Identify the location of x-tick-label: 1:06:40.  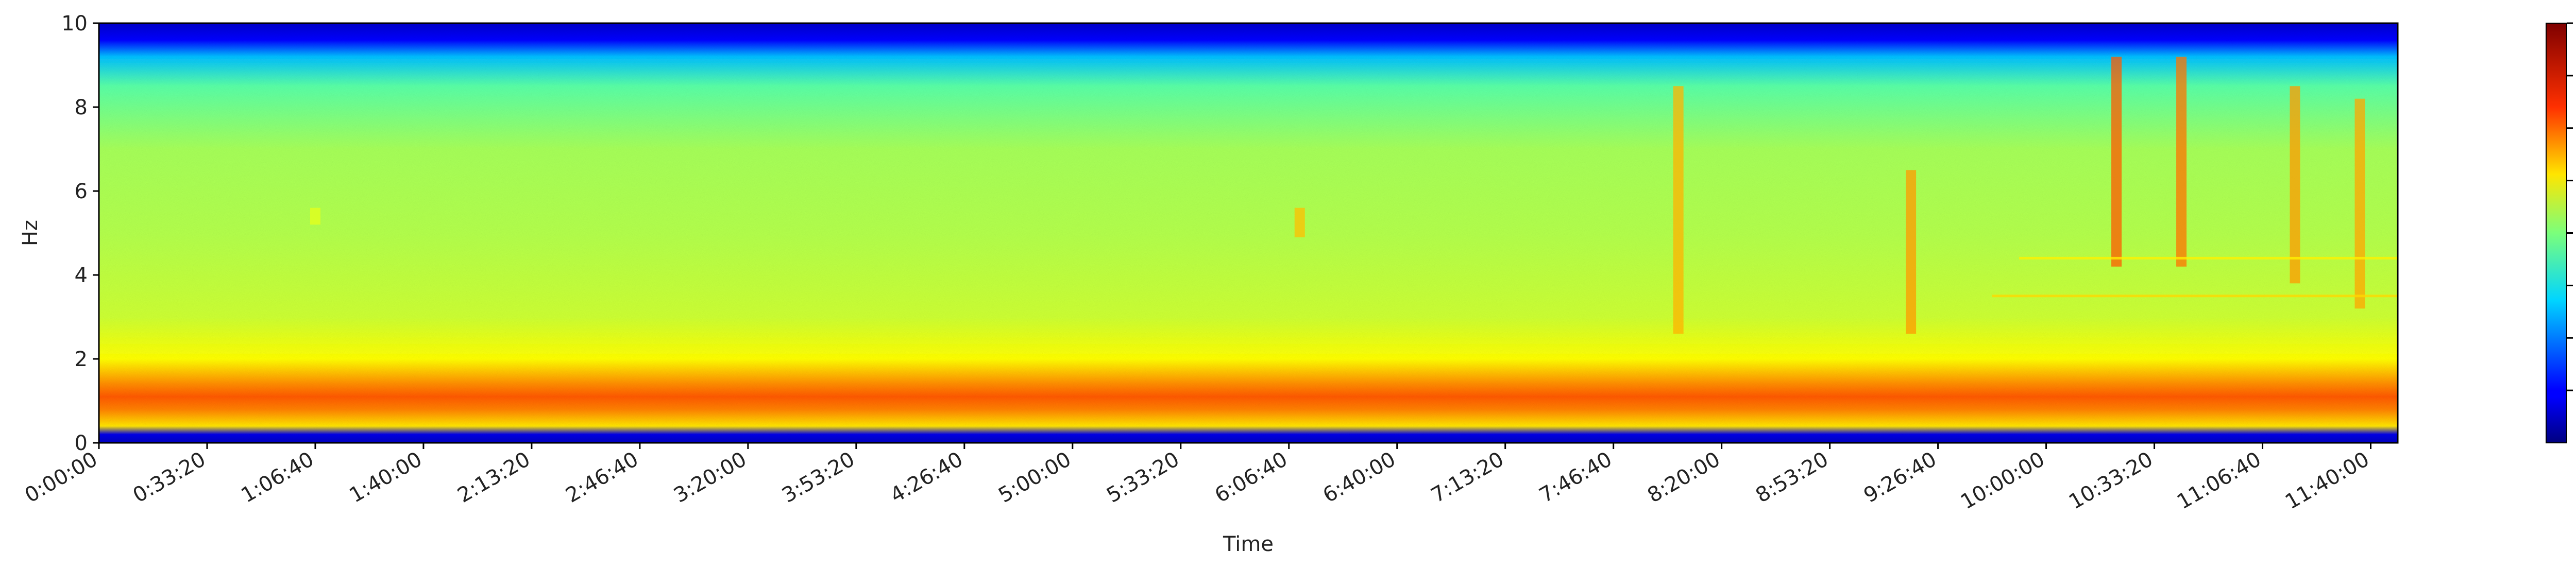
(277, 477).